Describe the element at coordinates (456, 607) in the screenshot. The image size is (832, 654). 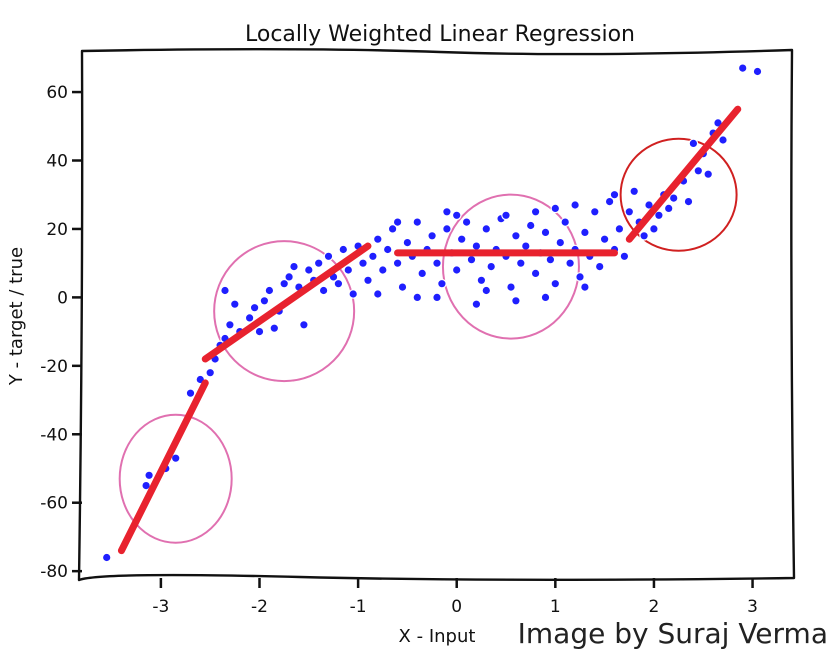
I see `x-tick-label-0: 0` at that location.